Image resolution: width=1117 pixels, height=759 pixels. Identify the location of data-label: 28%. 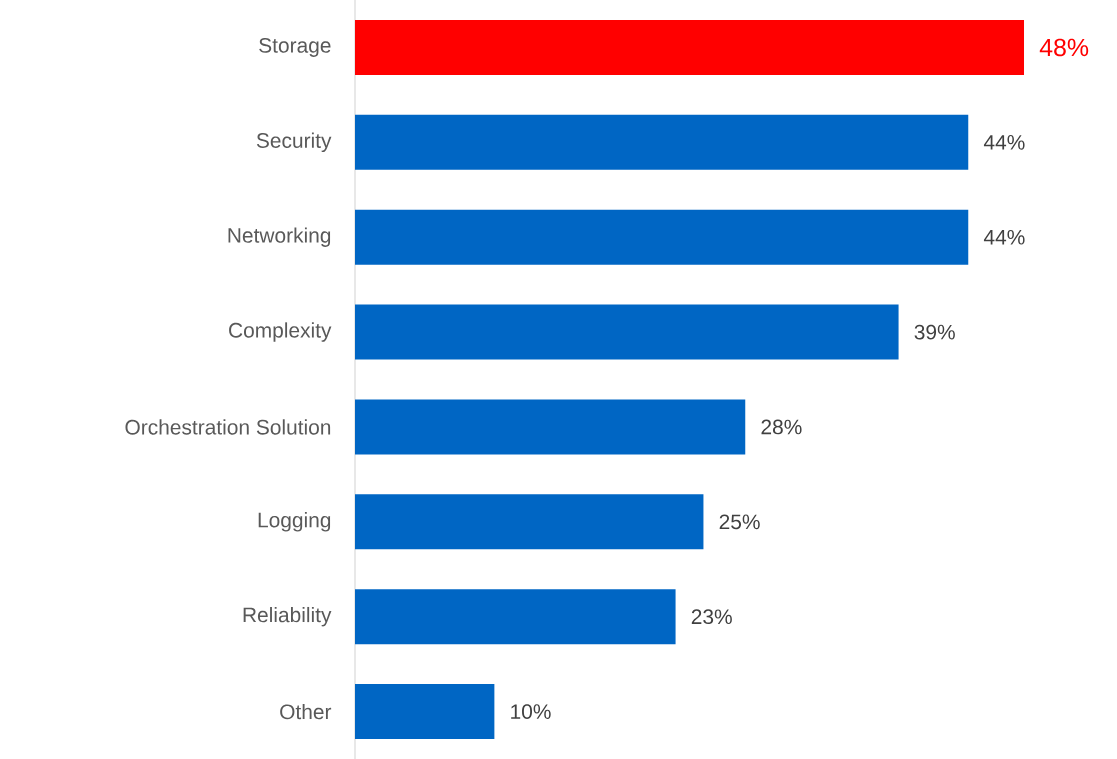
(781, 427).